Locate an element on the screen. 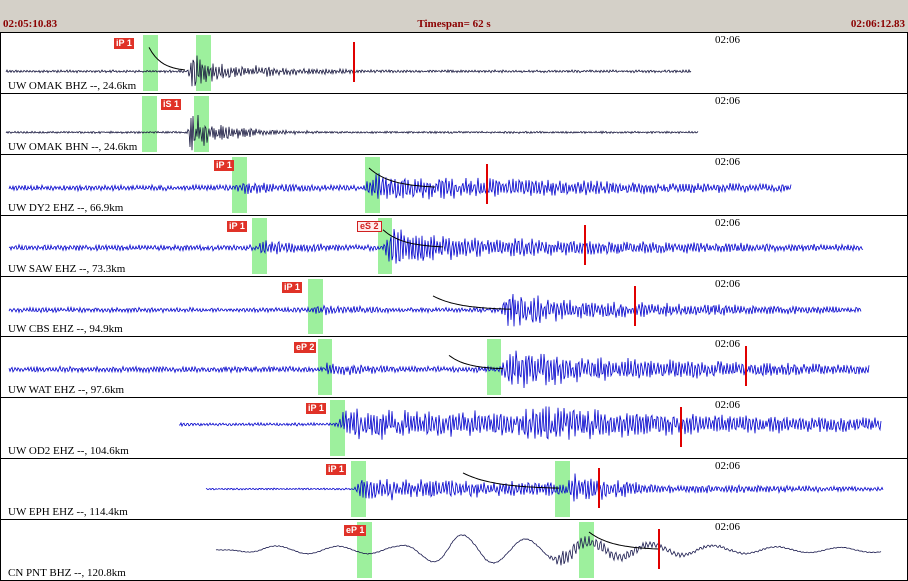  station-label: UW OMAK BHN --, 24.6km is located at coordinates (73, 146).